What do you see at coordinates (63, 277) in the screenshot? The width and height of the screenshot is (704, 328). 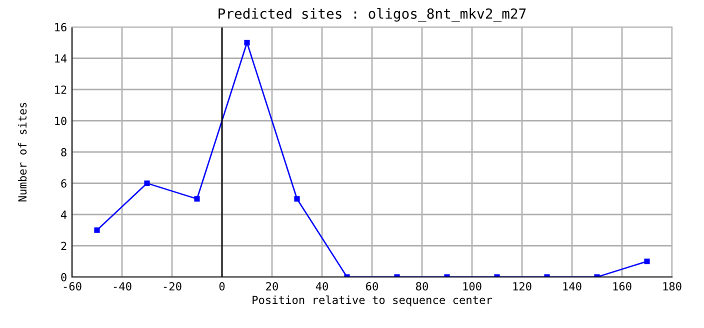 I see `y-tick-label: 0` at bounding box center [63, 277].